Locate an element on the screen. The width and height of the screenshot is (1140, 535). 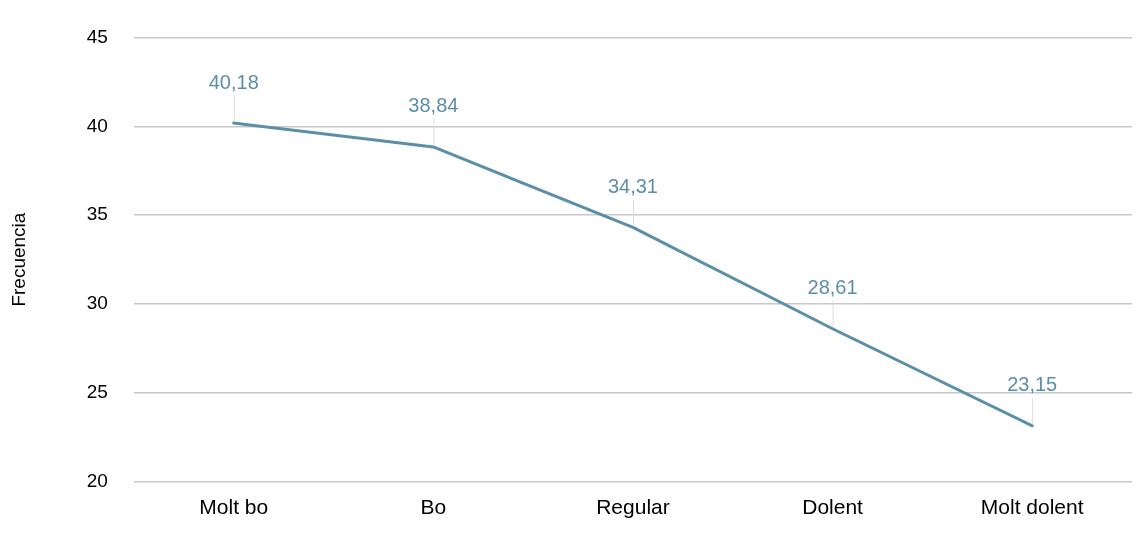
x-tick-label: Bo is located at coordinates (433, 507).